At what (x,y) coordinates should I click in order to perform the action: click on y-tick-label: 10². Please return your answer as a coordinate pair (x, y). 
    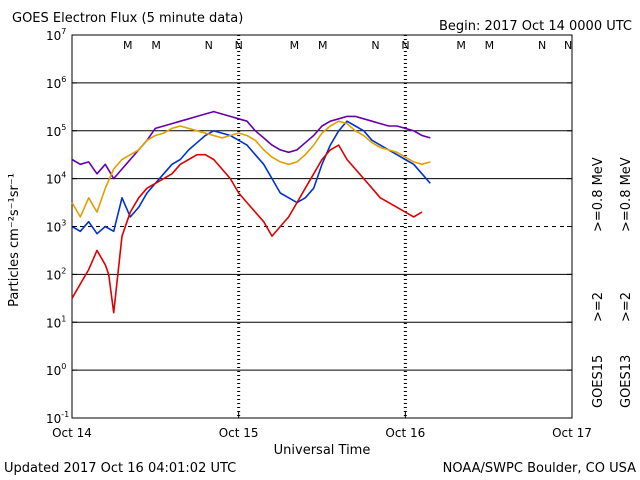
    Looking at the image, I should click on (56, 274).